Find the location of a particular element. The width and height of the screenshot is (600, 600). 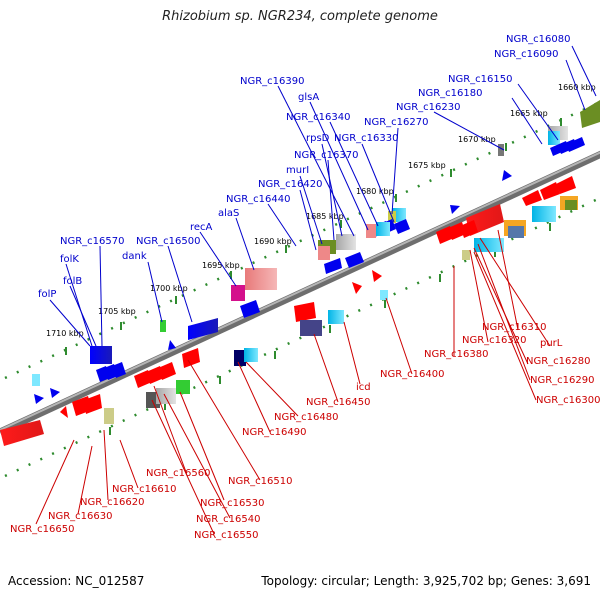

kbp-label: 1695 kbp is located at coordinates (221, 265).